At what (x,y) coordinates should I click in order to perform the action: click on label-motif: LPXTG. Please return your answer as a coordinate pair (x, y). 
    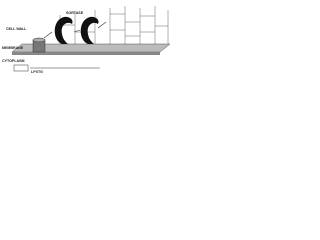
    Looking at the image, I should click on (37, 72).